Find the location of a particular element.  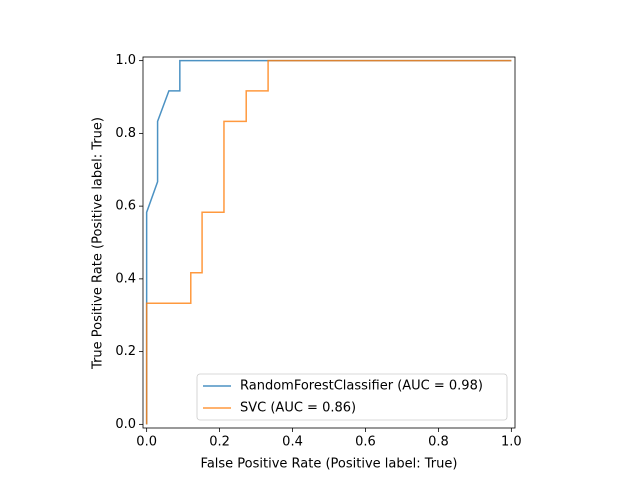

y-tick-label: 0.0 is located at coordinates (125, 424).